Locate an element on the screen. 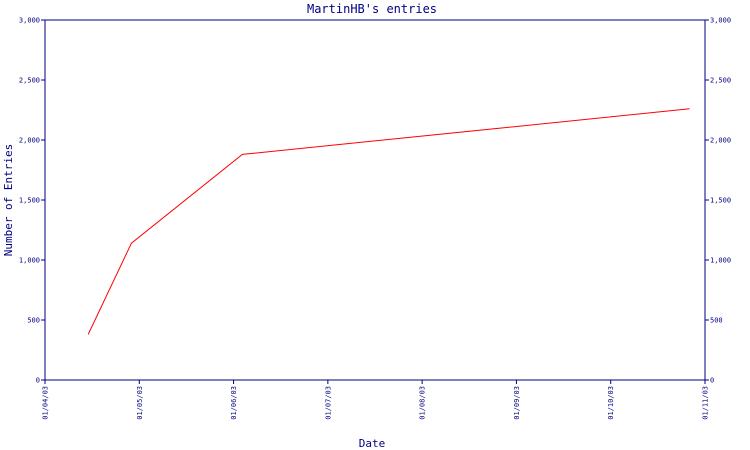 The height and width of the screenshot is (450, 750). x-tick-label: 01/07/03 is located at coordinates (328, 403).